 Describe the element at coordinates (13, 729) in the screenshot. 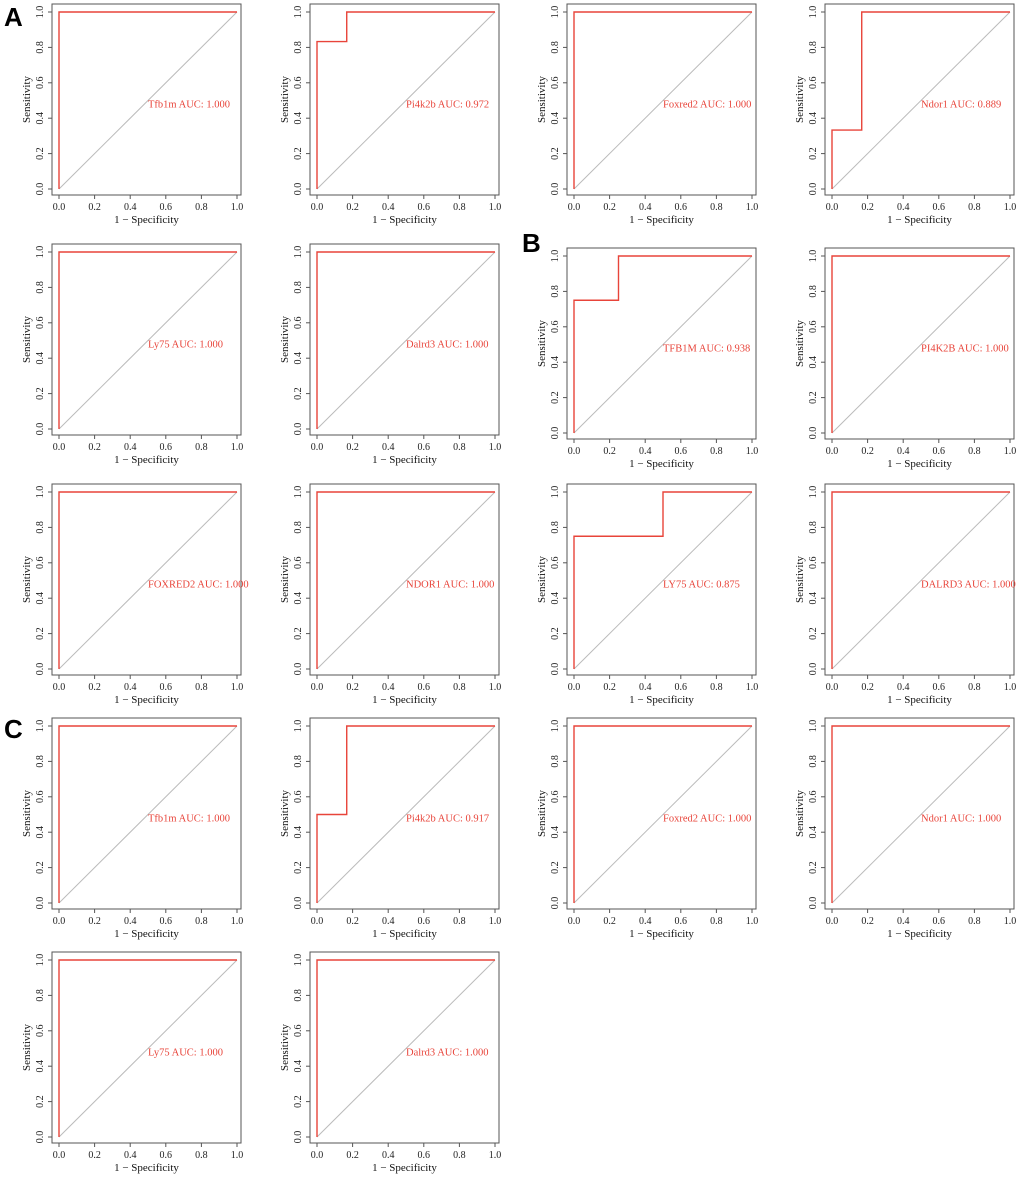

I see `panel-letter-c: C` at that location.